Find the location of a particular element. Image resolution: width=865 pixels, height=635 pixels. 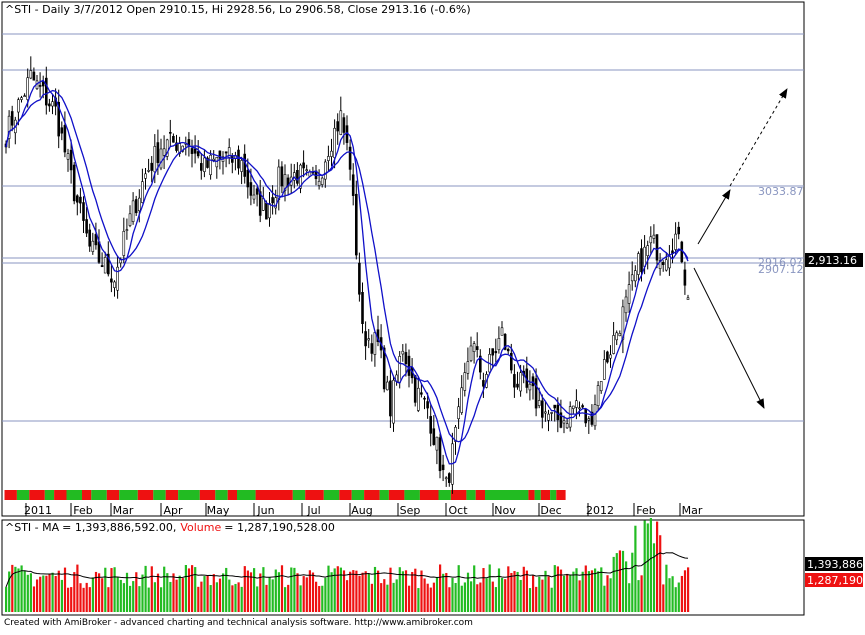

month-label: Dec is located at coordinates (550, 510).